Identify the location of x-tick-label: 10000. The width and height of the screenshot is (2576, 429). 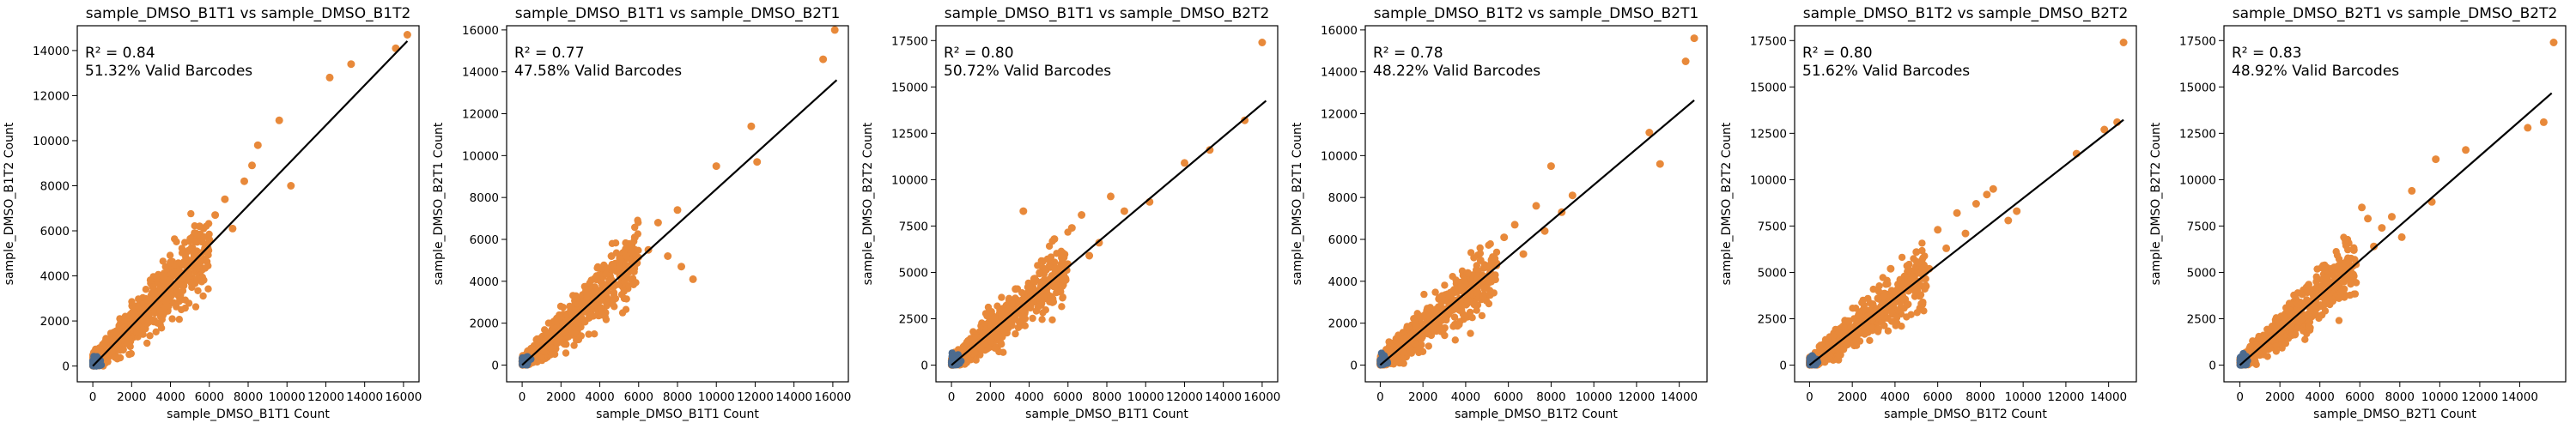
(287, 397).